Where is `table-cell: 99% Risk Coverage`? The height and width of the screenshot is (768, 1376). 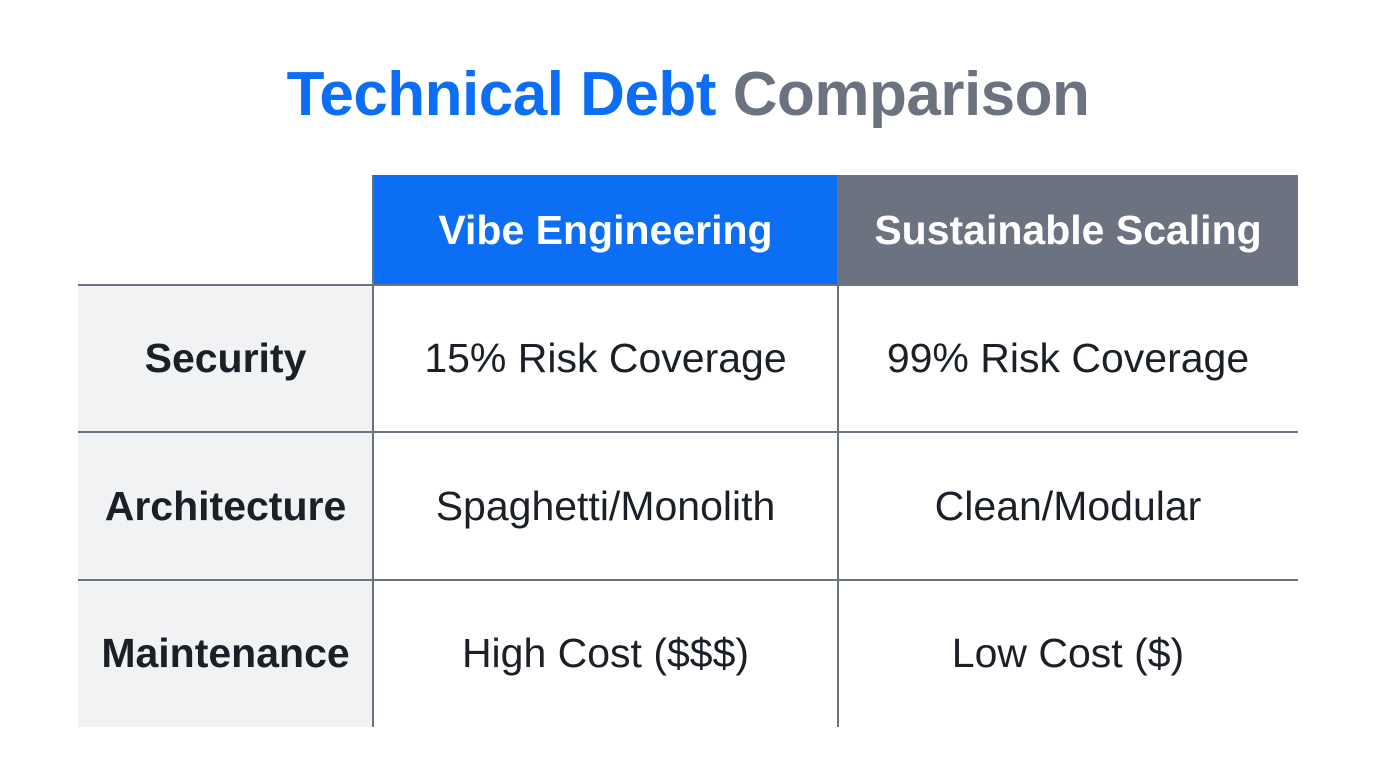 table-cell: 99% Risk Coverage is located at coordinates (1068, 358).